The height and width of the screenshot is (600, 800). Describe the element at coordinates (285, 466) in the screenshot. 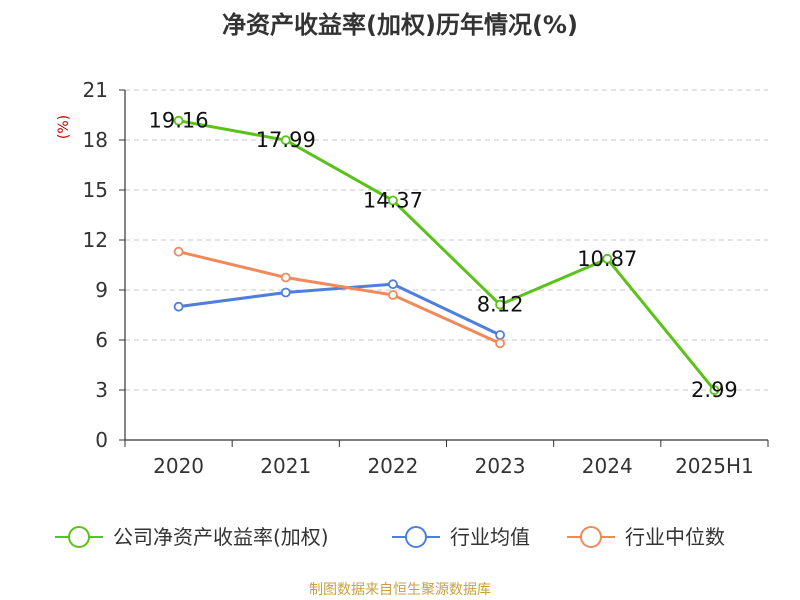

I see `x-tick-label: 2021` at that location.